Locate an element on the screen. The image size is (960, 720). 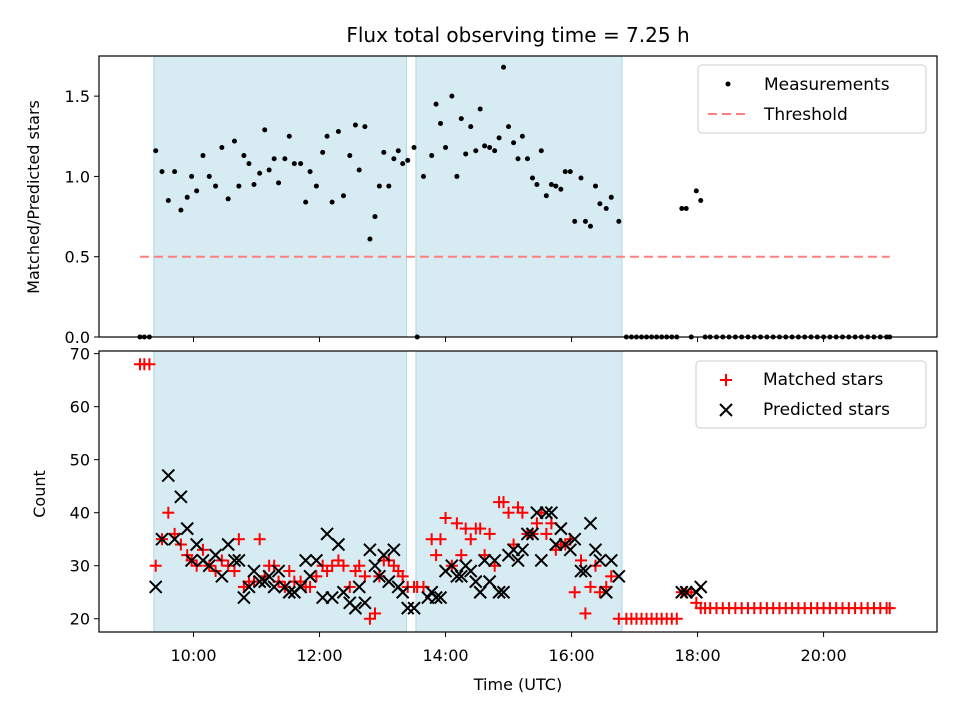
shaded-interval is located at coordinates (280, 196).